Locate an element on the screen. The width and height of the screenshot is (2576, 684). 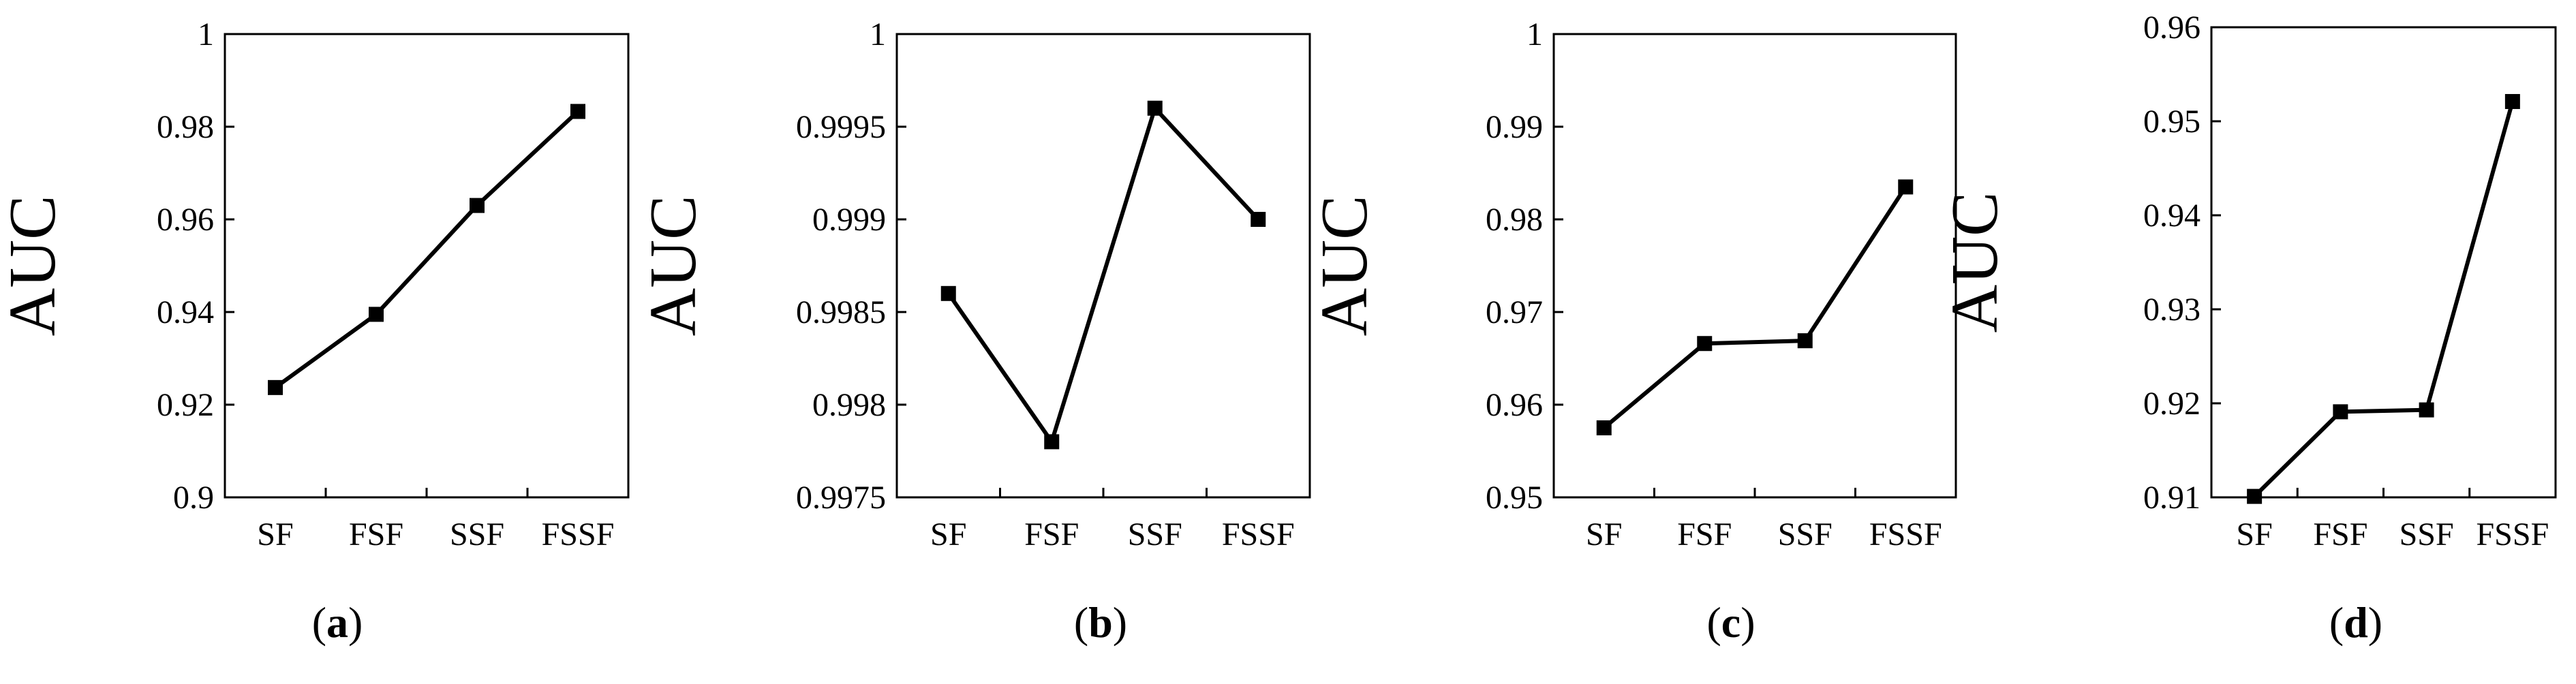
y-tick-label: 0.9 is located at coordinates (193, 498).